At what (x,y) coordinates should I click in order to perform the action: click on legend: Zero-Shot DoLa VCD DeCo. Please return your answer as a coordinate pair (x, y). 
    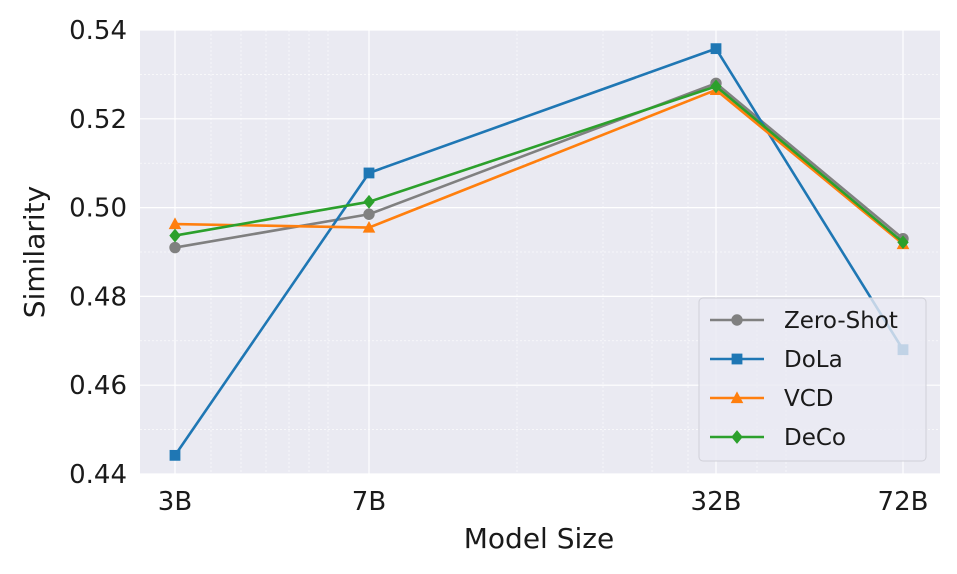
    Looking at the image, I should click on (812, 379).